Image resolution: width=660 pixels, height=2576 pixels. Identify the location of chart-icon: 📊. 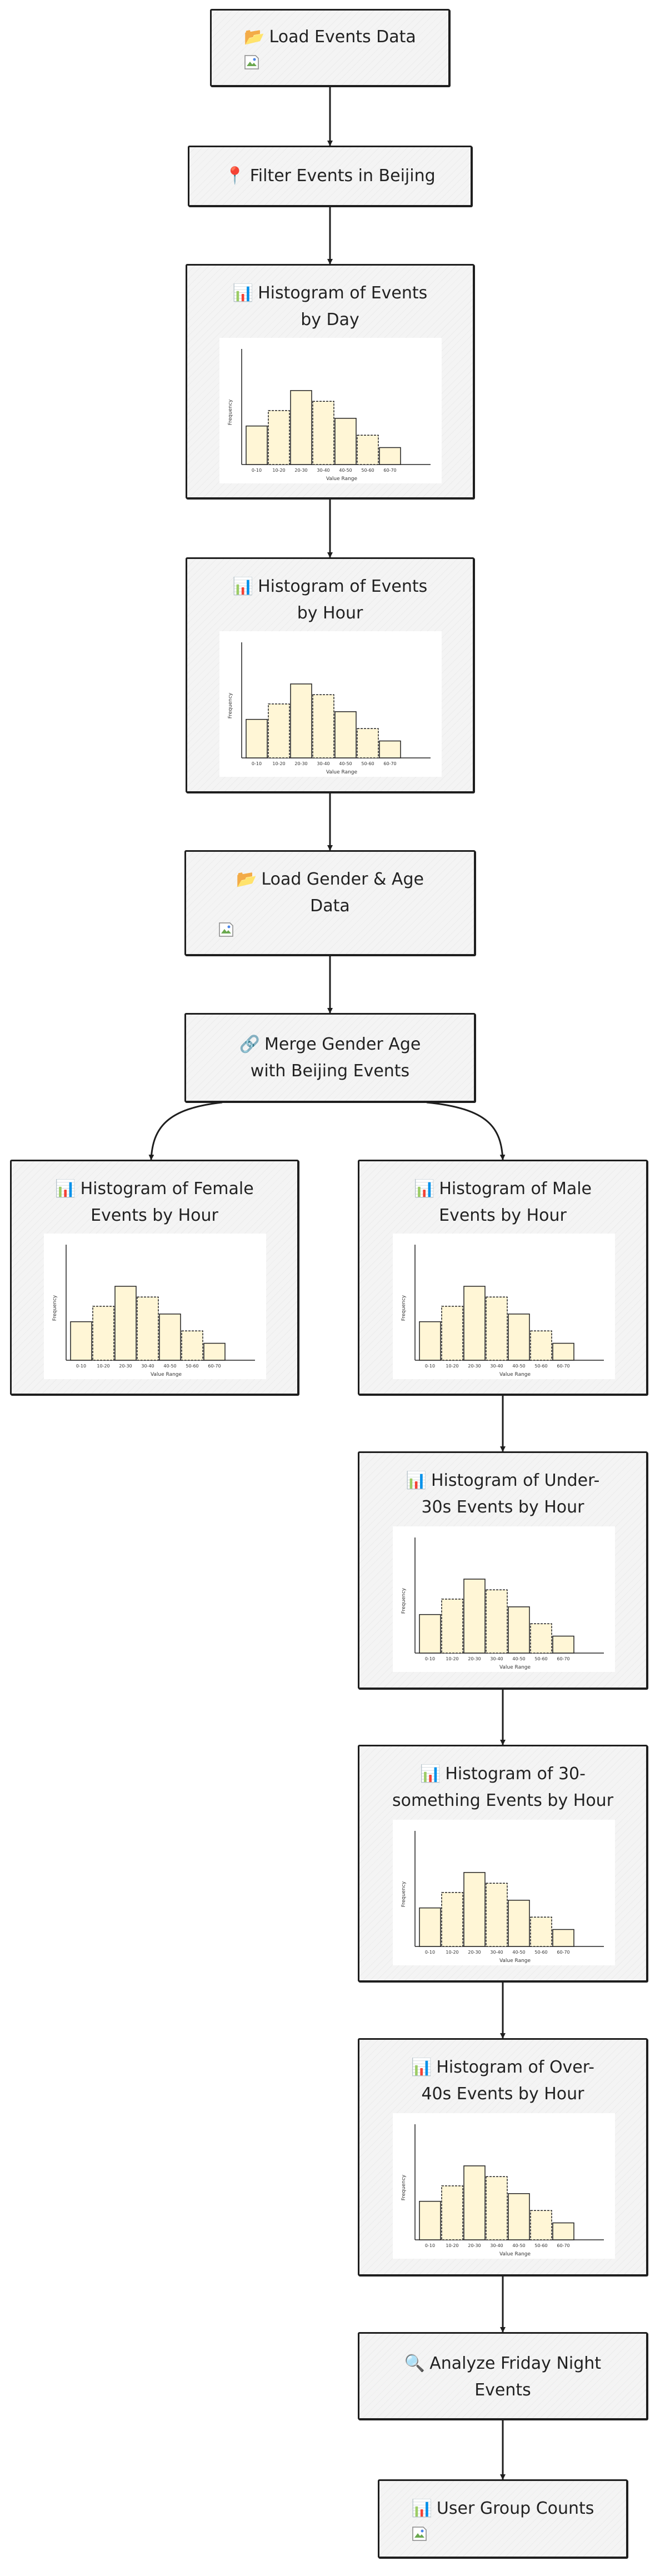
(430, 1774).